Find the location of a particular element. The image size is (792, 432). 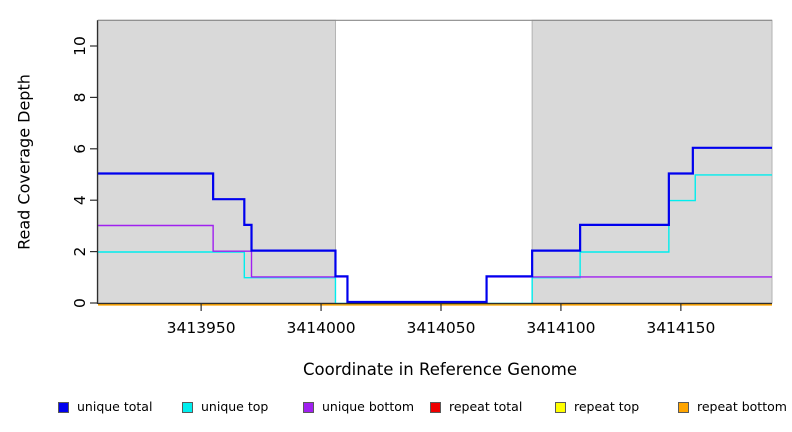

legend-item-repeat-top: repeat top is located at coordinates (597, 407).